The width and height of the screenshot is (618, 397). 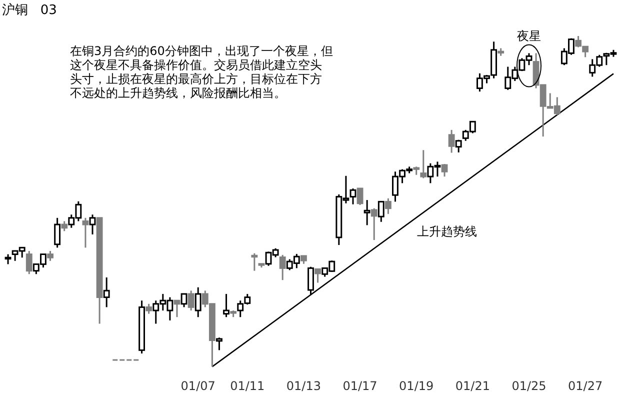 I want to click on x-tick-label: 01/25, so click(x=529, y=386).